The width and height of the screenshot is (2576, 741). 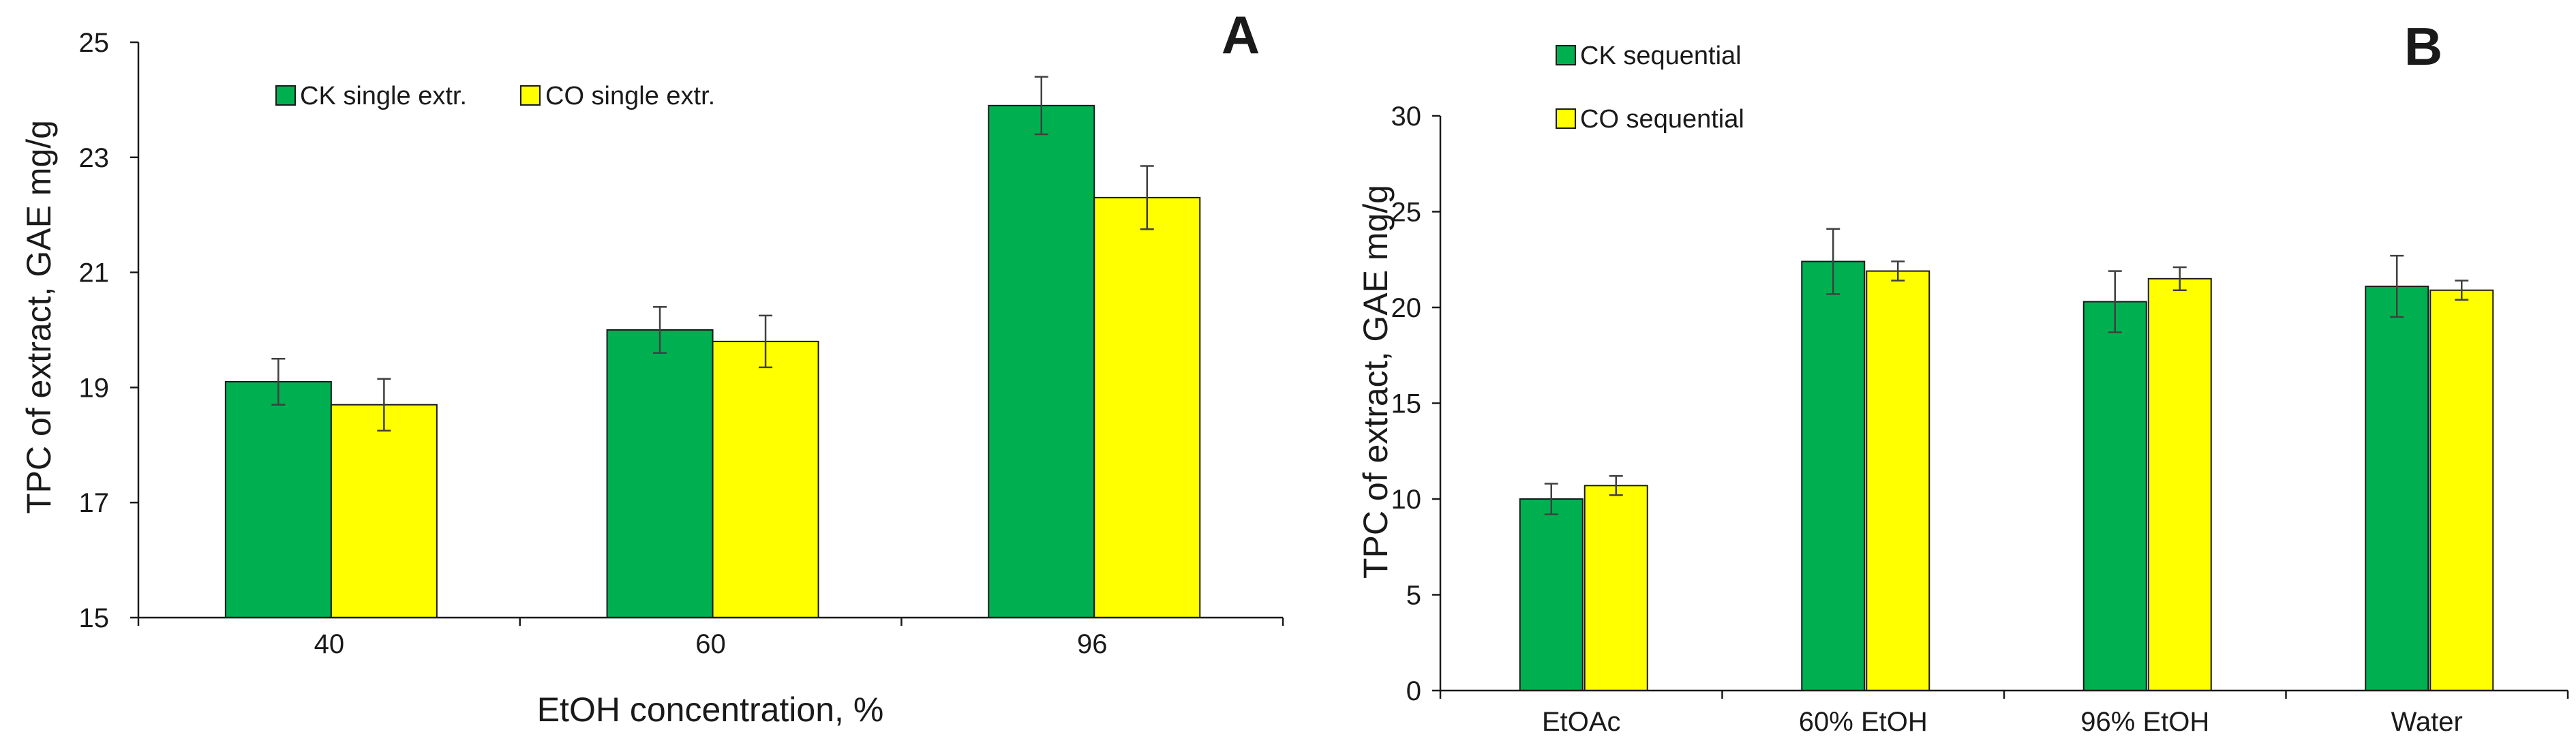 I want to click on panel-b-ytick-label: 30, so click(x=1406, y=117).